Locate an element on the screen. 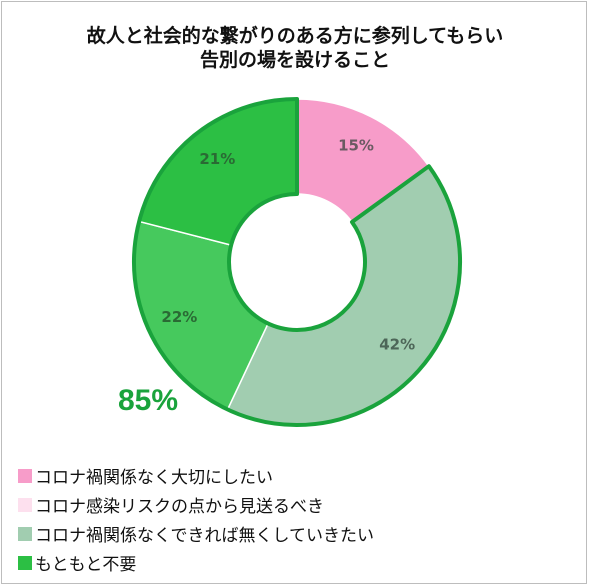 This screenshot has height=587, width=590. slice-label-3: 21% is located at coordinates (217, 159).